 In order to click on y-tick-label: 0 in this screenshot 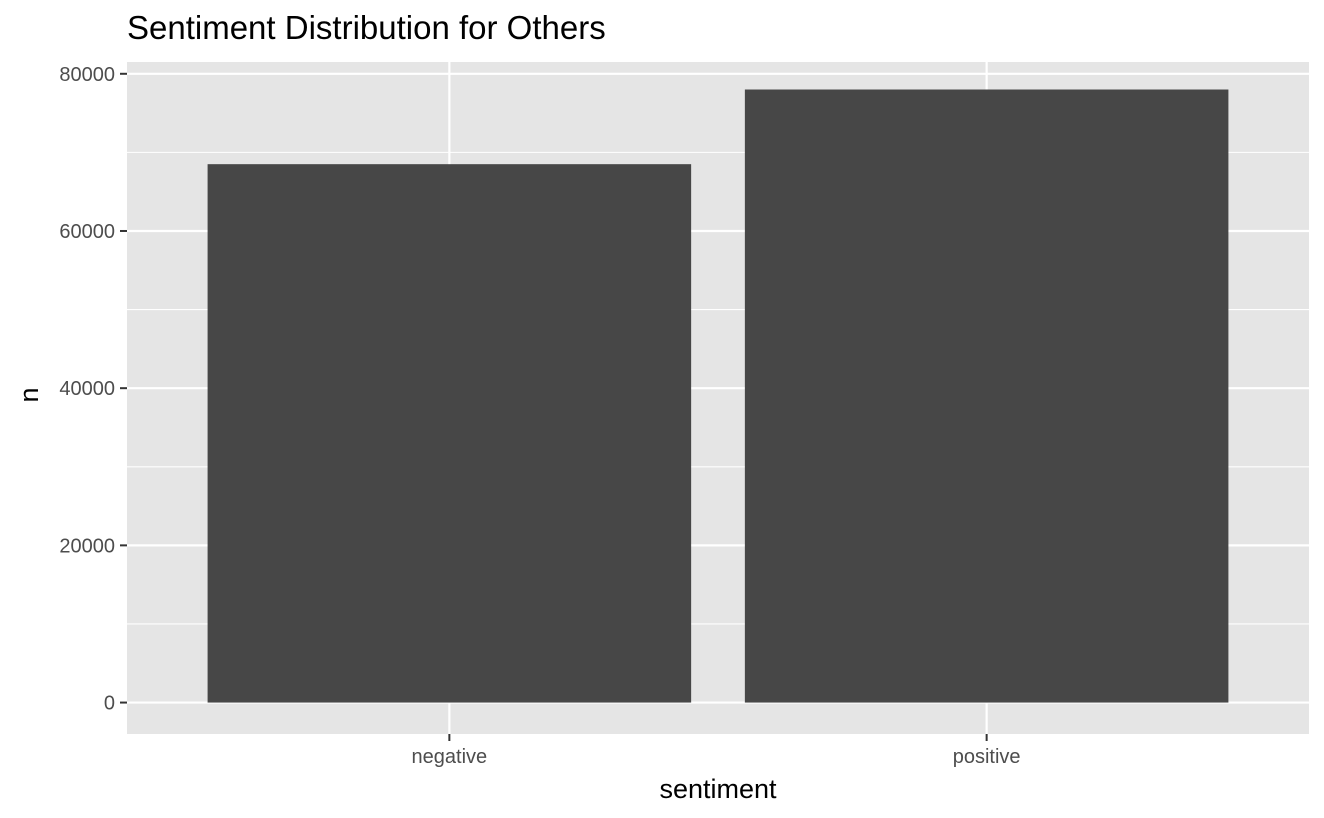, I will do `click(109, 704)`.